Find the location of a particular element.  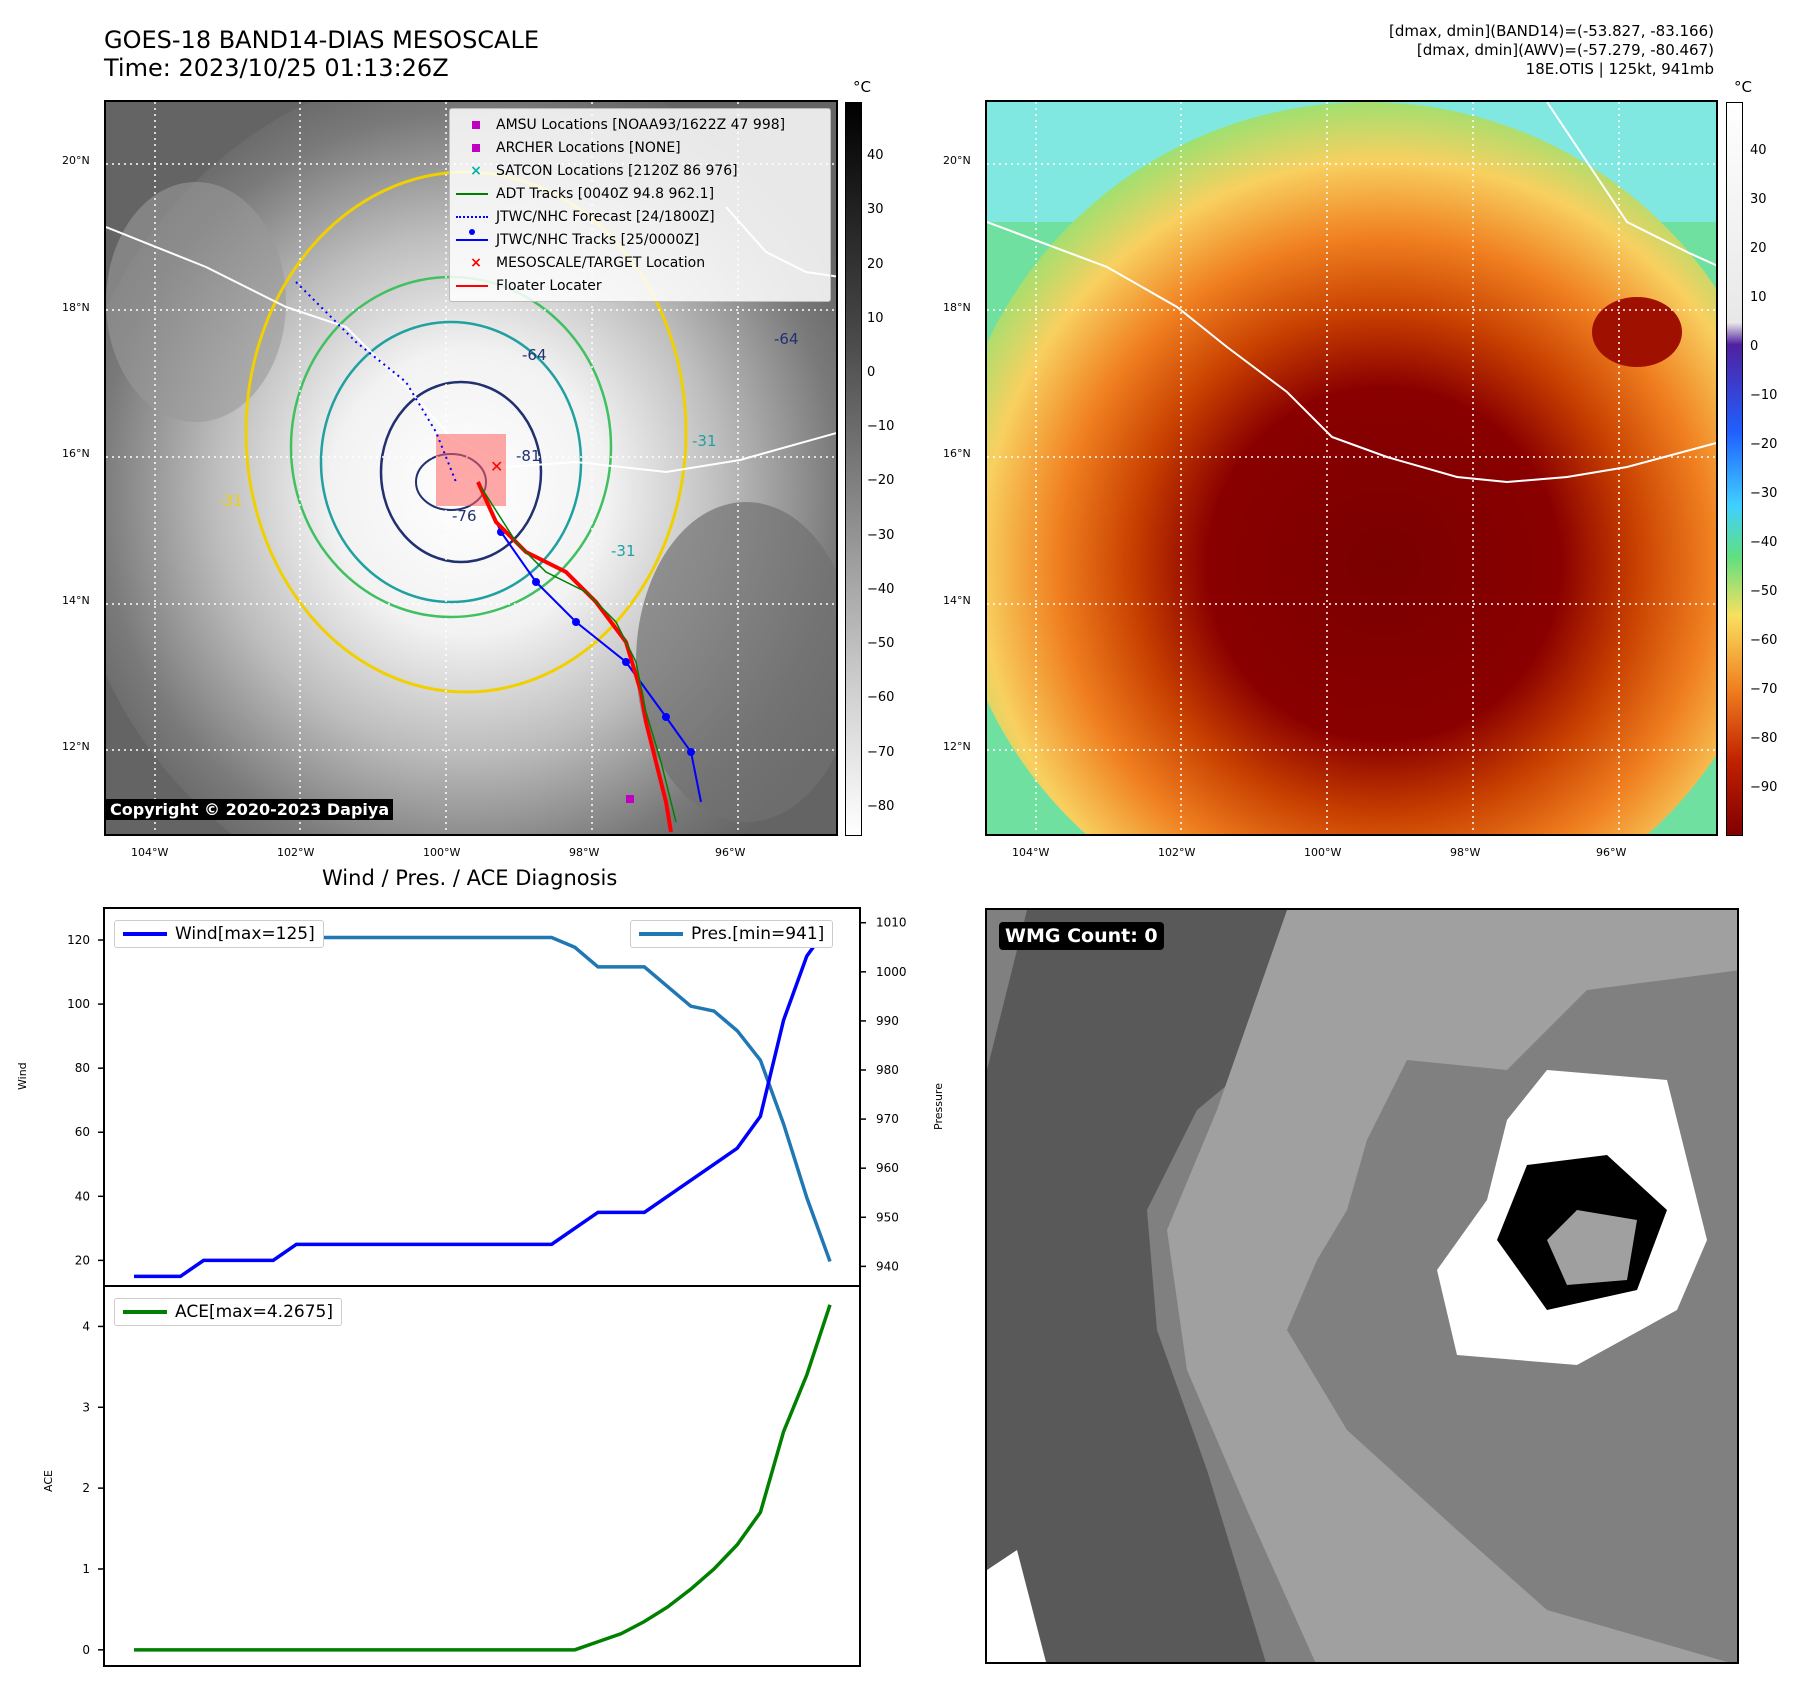

wind-y-ticks: 20 40 60 80 100 120 is located at coordinates (85, 1100).